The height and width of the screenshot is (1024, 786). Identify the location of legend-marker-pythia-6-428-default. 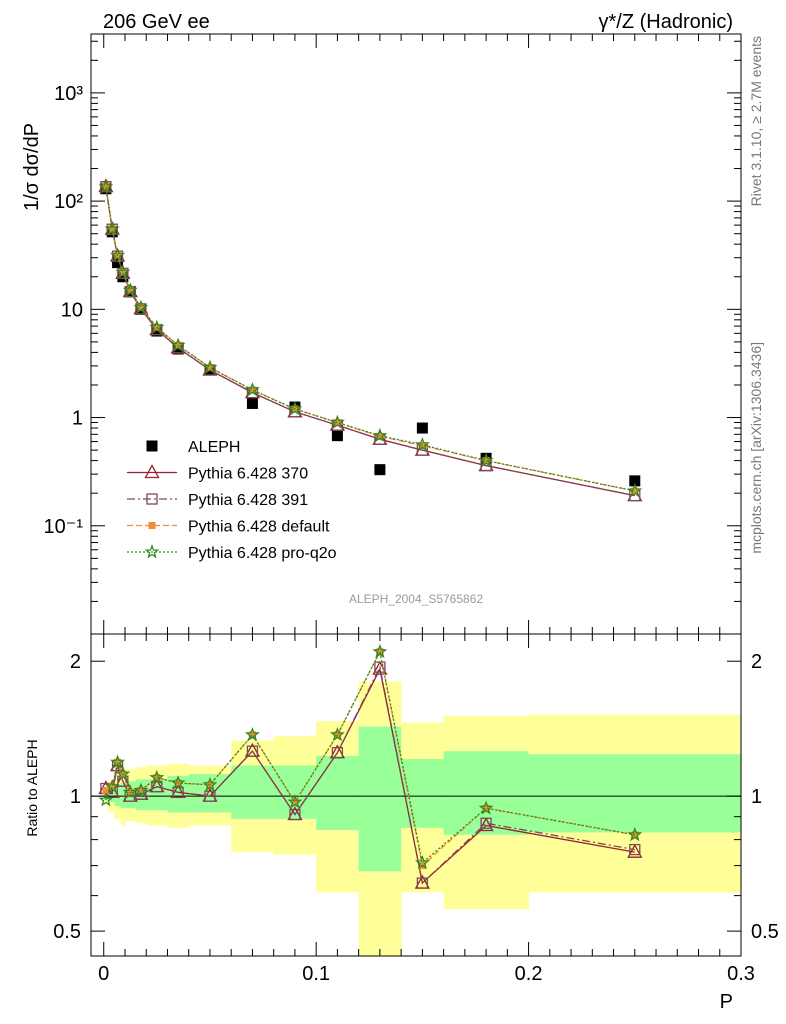
(152, 525).